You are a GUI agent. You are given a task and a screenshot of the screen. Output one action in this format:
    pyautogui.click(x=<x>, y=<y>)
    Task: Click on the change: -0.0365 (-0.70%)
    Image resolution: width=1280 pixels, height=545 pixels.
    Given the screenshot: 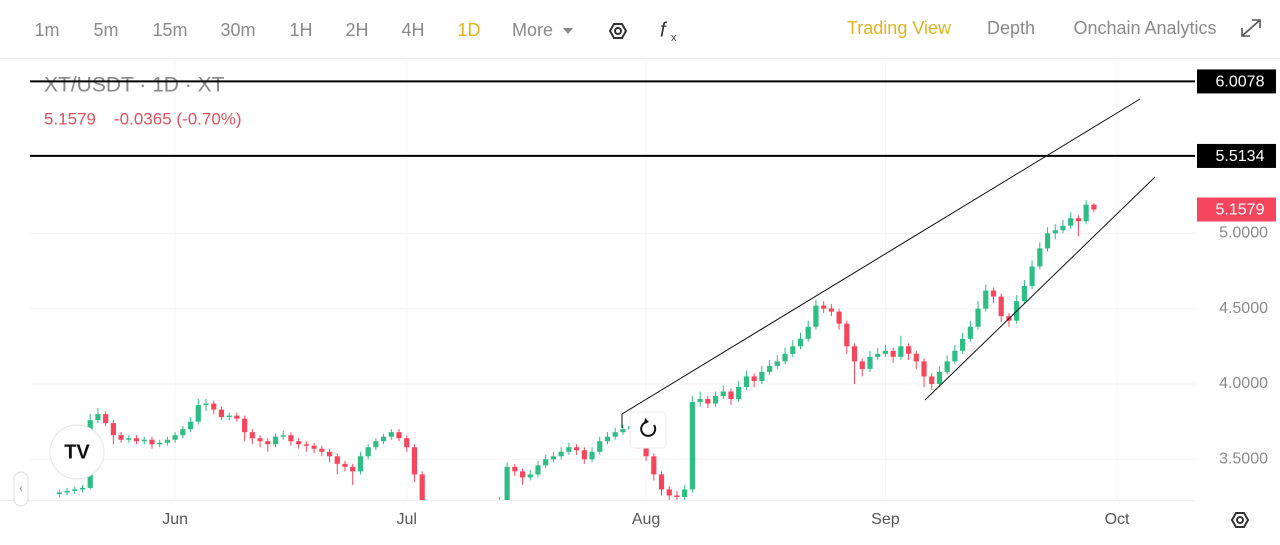 What is the action you would take?
    pyautogui.click(x=178, y=118)
    